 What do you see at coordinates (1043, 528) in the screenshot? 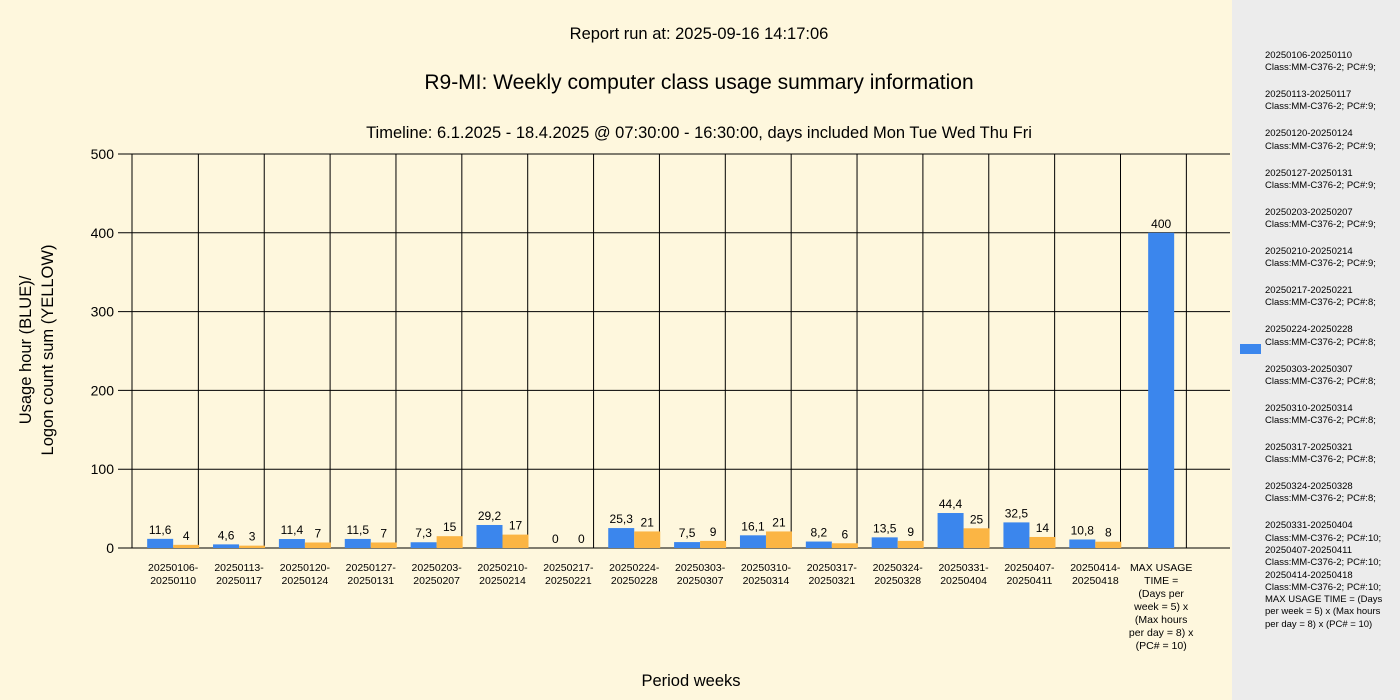
I see `logon-value-label: 14` at bounding box center [1043, 528].